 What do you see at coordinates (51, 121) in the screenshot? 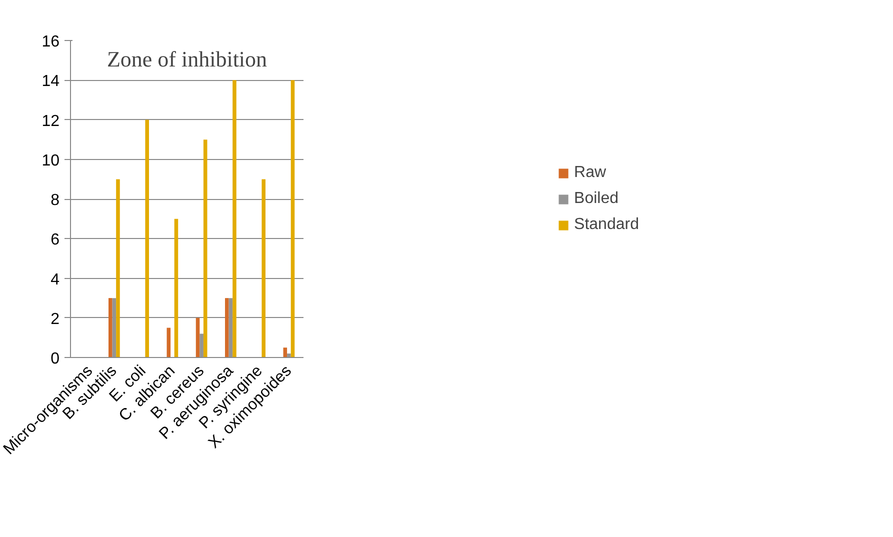
I see `y-tick-label: 12` at bounding box center [51, 121].